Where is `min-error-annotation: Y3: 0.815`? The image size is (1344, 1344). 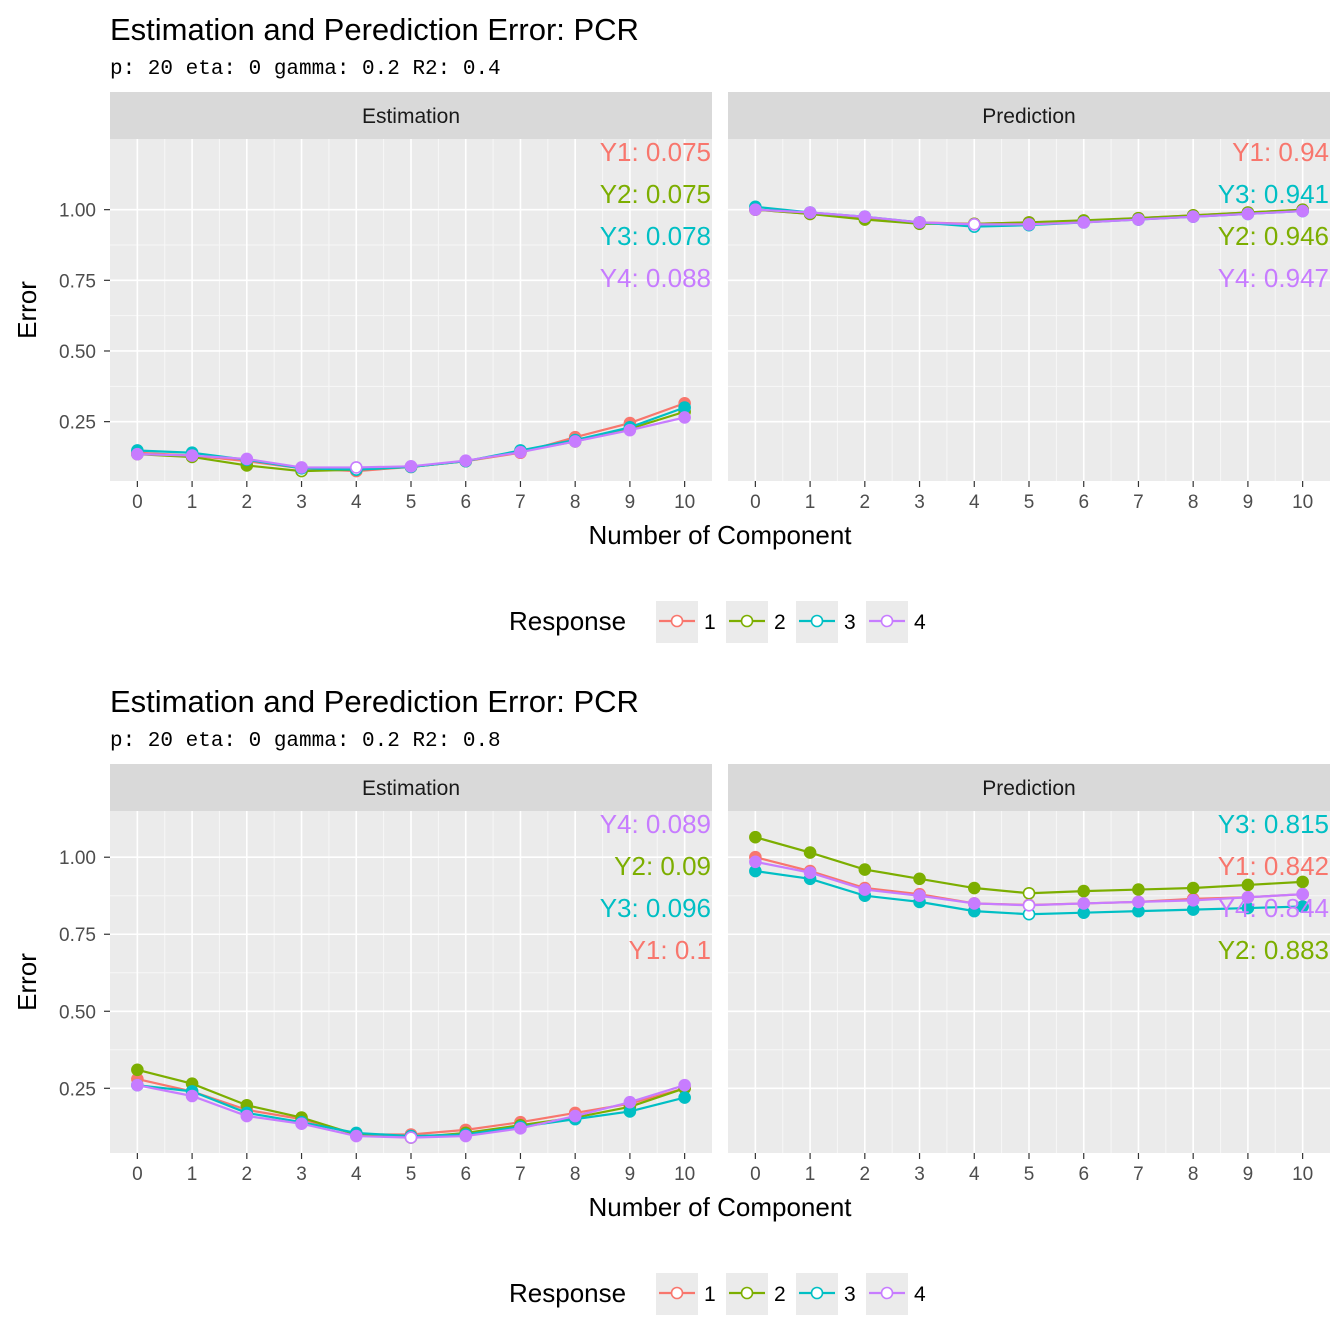
min-error-annotation: Y3: 0.815 is located at coordinates (1273, 824).